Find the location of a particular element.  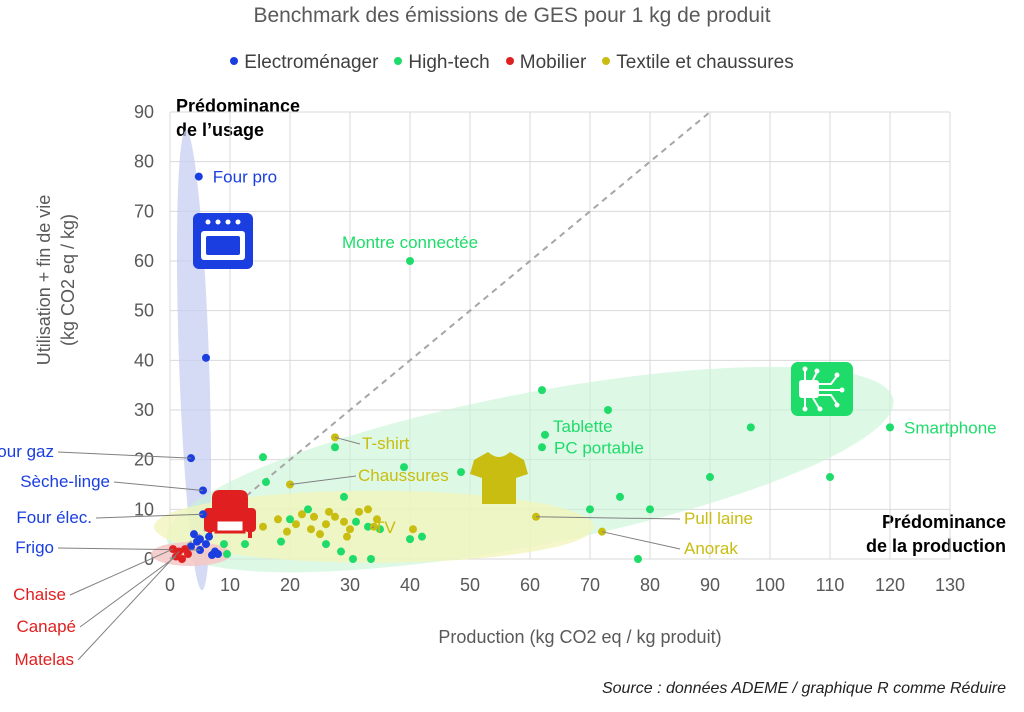

zone-label-production-line1: Prédominance is located at coordinates (943, 522).